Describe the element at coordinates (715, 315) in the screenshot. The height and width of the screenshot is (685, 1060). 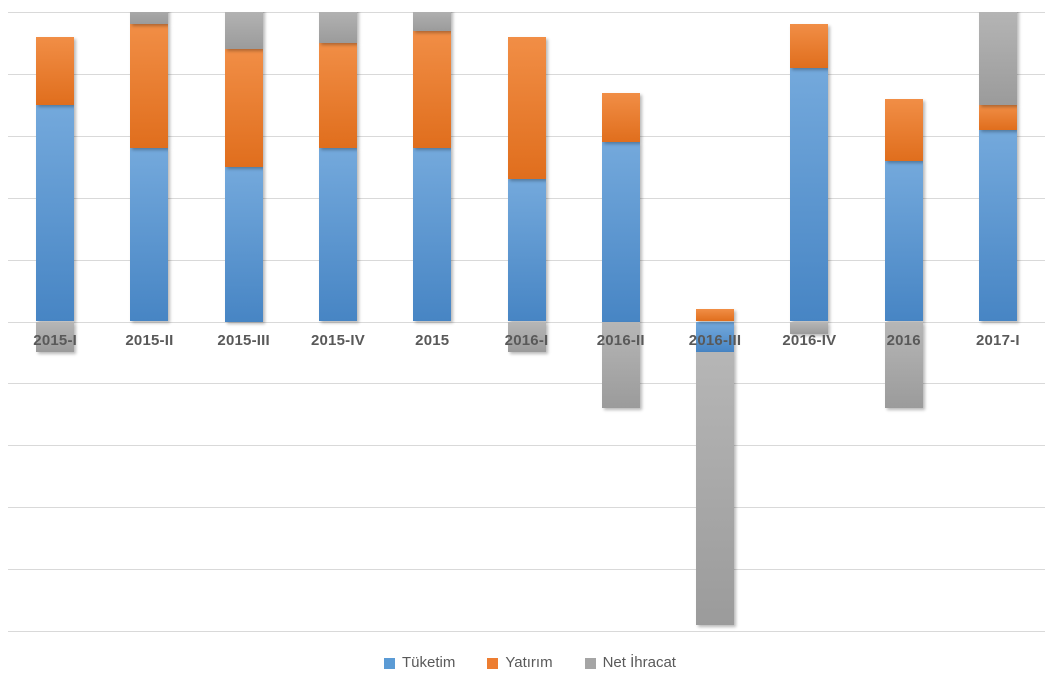
I see `bar-segment-s1-c7` at that location.